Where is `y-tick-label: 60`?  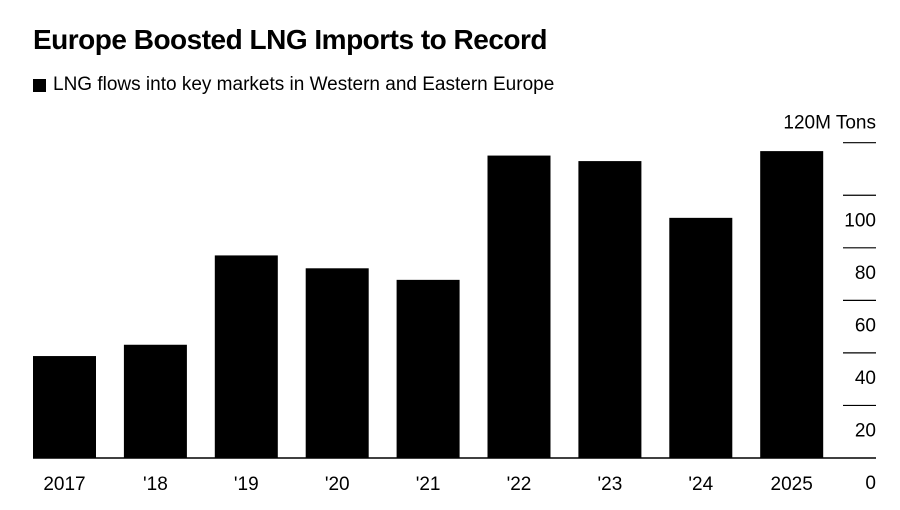 y-tick-label: 60 is located at coordinates (865, 325).